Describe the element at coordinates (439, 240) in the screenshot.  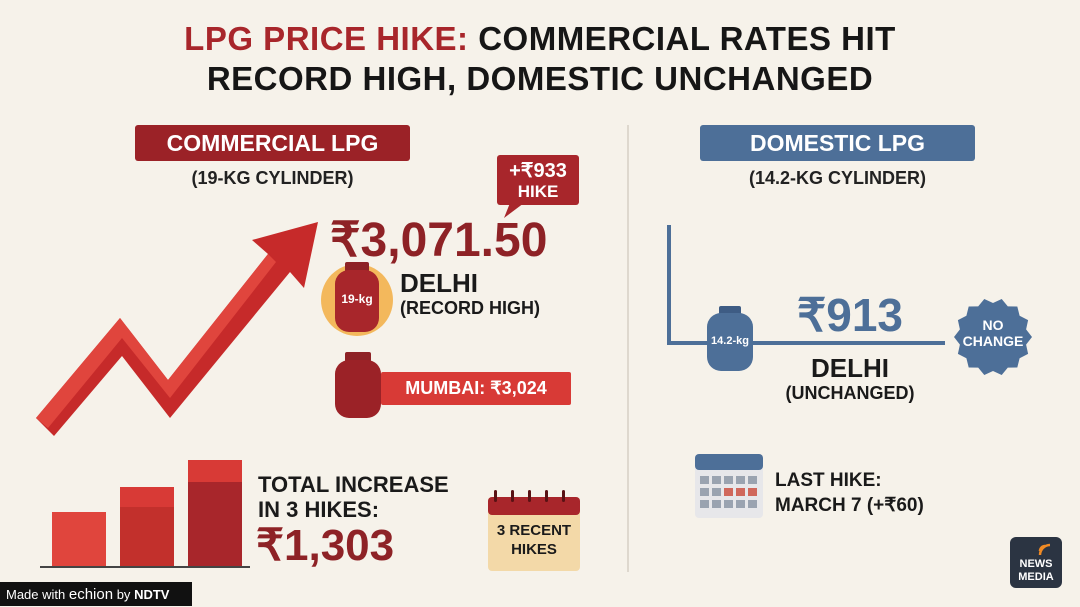
I see `commercial-price: ₹3,071.50` at that location.